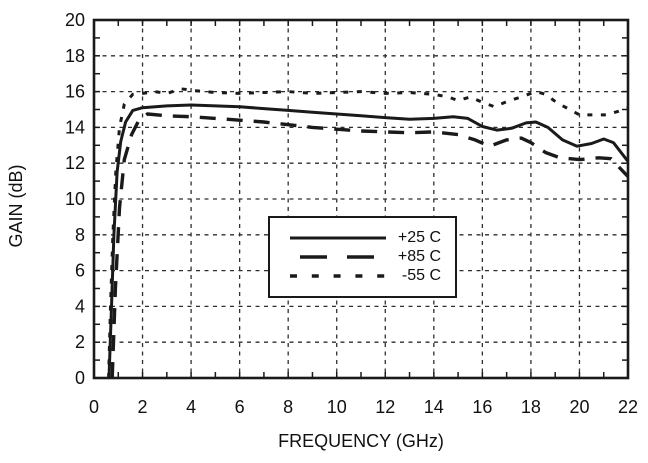  What do you see at coordinates (434, 407) in the screenshot?
I see `x-tick-label: 14` at bounding box center [434, 407].